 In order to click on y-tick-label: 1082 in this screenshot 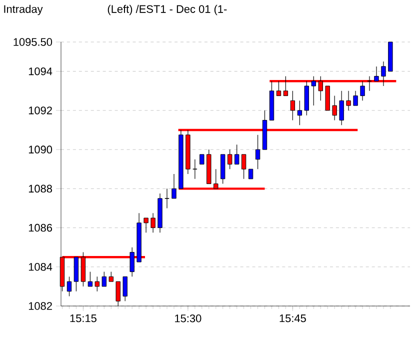, I will do `click(40, 306)`.